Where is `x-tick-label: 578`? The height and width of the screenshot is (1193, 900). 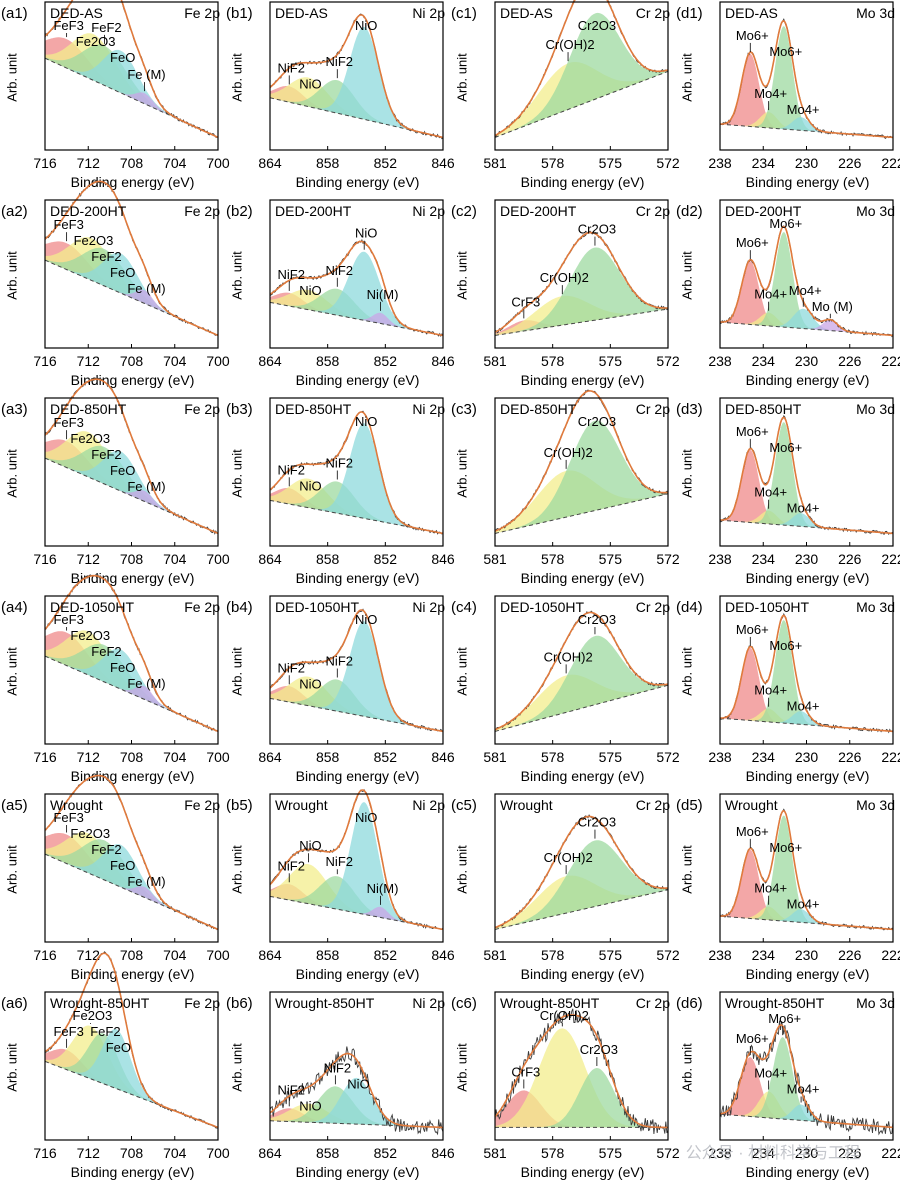
x-tick-label: 578 is located at coordinates (553, 757).